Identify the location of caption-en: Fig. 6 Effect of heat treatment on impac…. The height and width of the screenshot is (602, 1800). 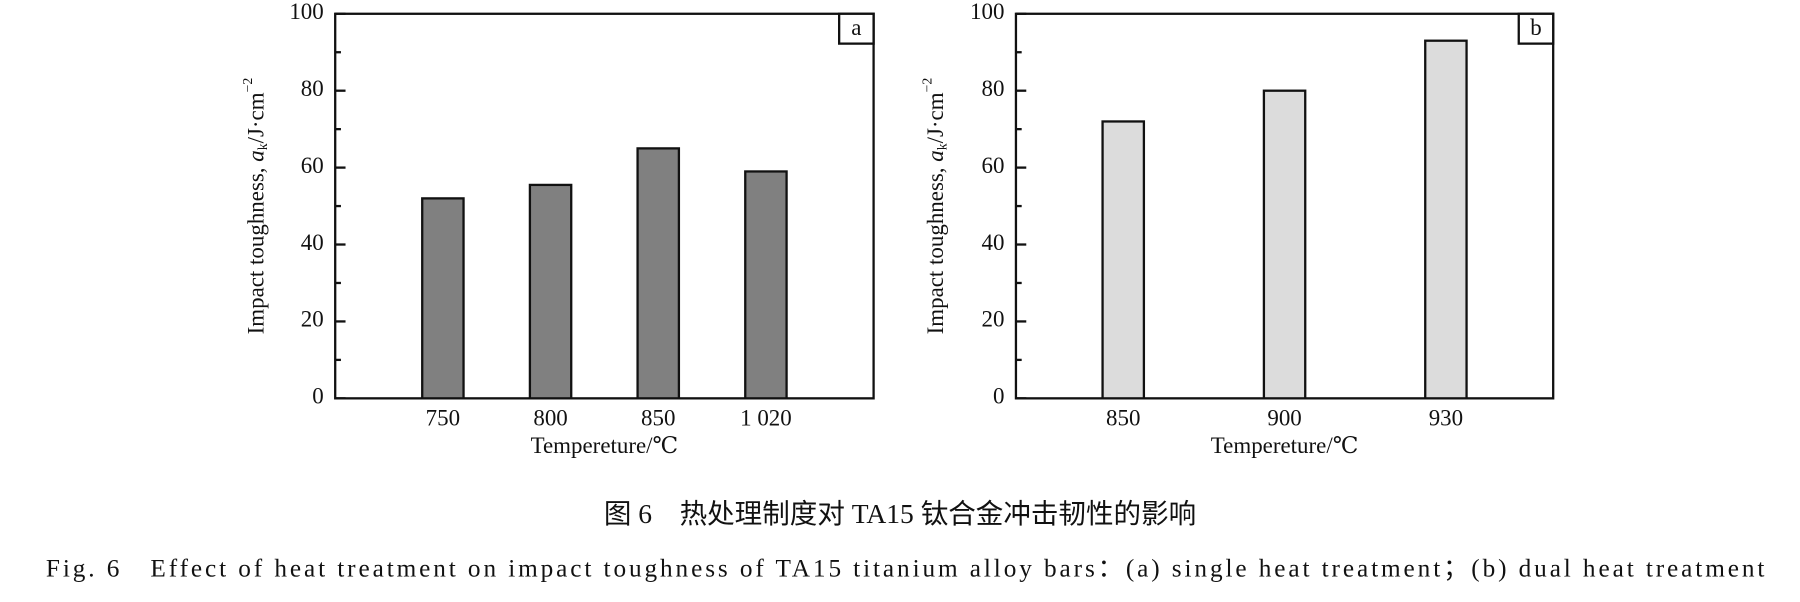
(905, 568).